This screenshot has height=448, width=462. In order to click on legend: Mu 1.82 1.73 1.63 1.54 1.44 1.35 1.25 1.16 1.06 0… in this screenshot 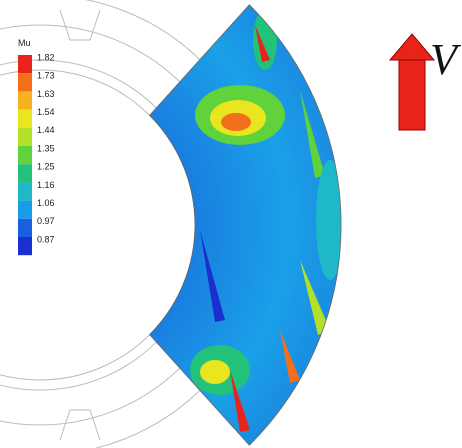, I will do `click(36, 147)`.